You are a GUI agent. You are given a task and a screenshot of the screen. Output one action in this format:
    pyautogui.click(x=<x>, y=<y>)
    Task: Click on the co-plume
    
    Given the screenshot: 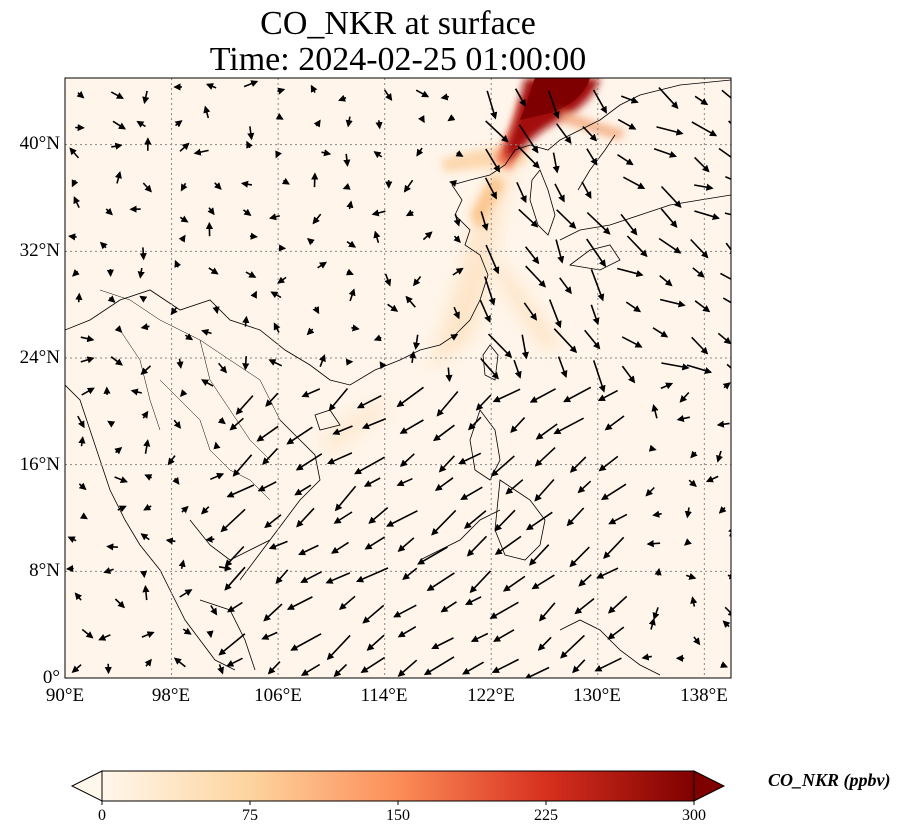 What is the action you would take?
    pyautogui.click(x=472, y=266)
    